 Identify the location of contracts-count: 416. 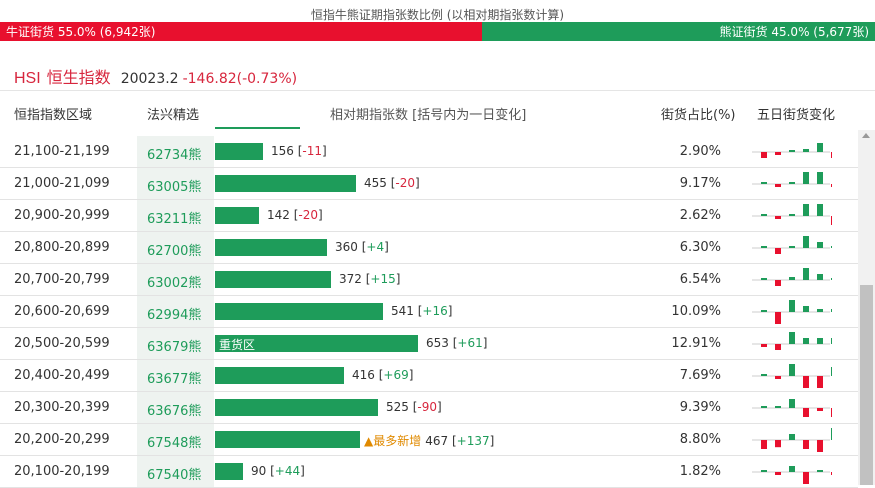
(363, 375).